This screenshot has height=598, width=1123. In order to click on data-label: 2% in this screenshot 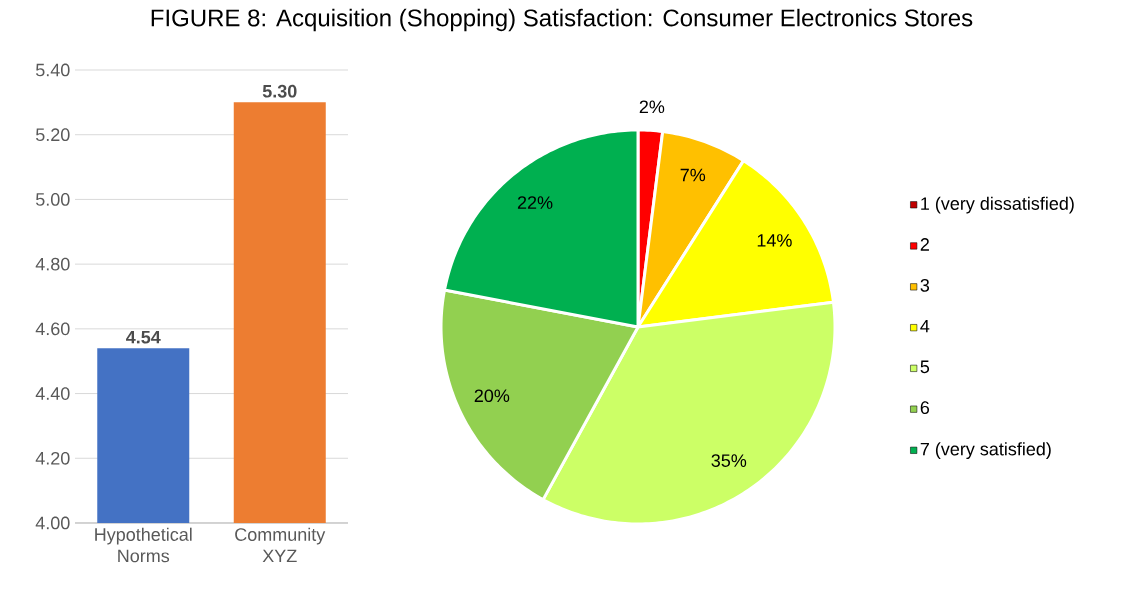, I will do `click(652, 107)`.